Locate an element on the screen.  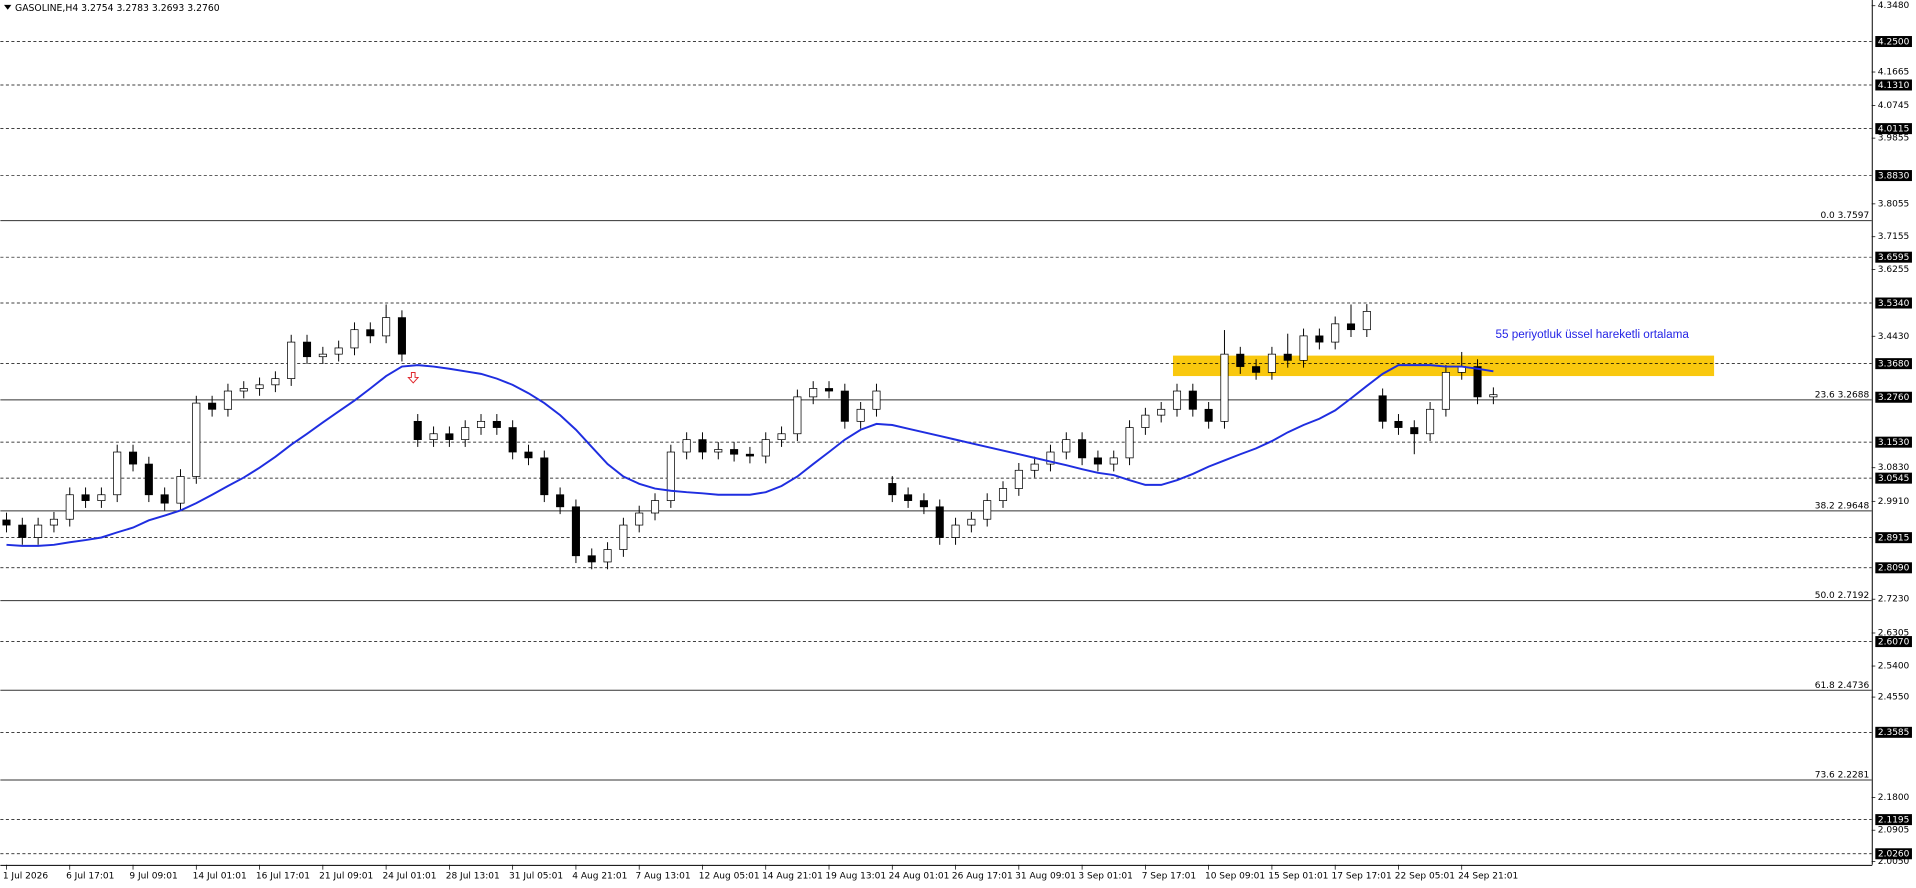
y-tick-label: 2.6305 is located at coordinates (1894, 633).